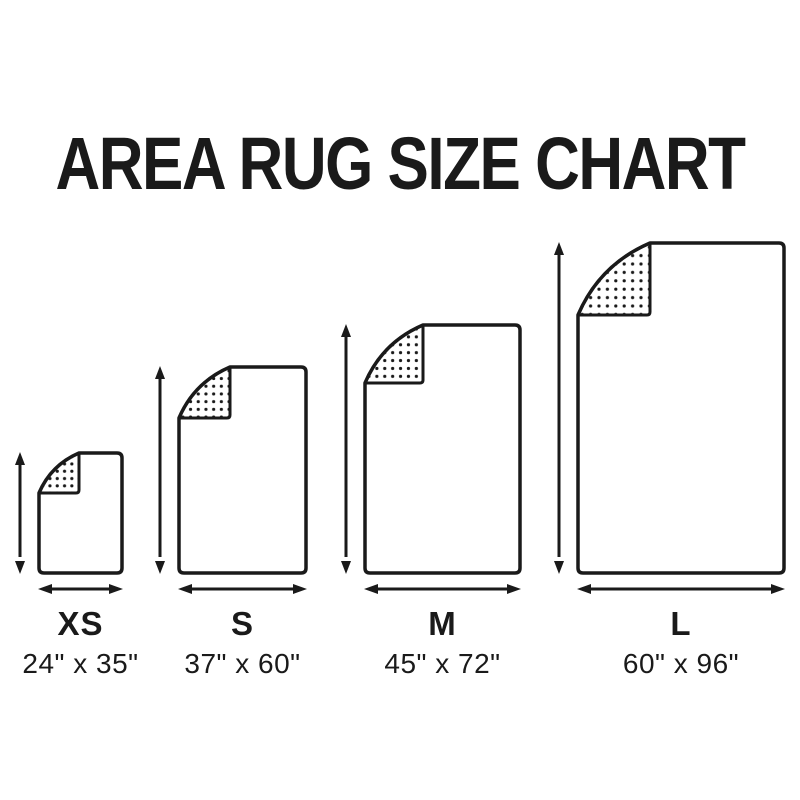  What do you see at coordinates (80, 623) in the screenshot?
I see `size-code-label: XS` at bounding box center [80, 623].